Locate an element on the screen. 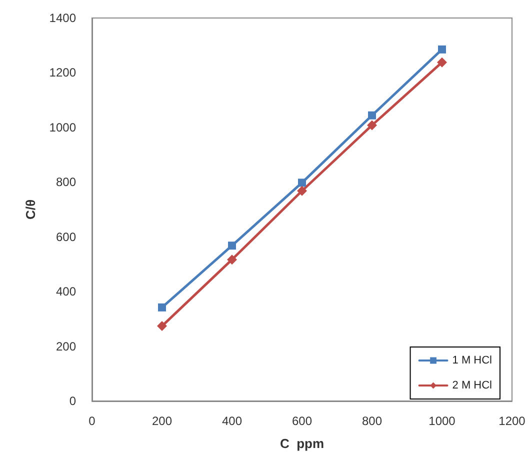 This screenshot has height=469, width=530. y-tick-label: 800 is located at coordinates (66, 182).